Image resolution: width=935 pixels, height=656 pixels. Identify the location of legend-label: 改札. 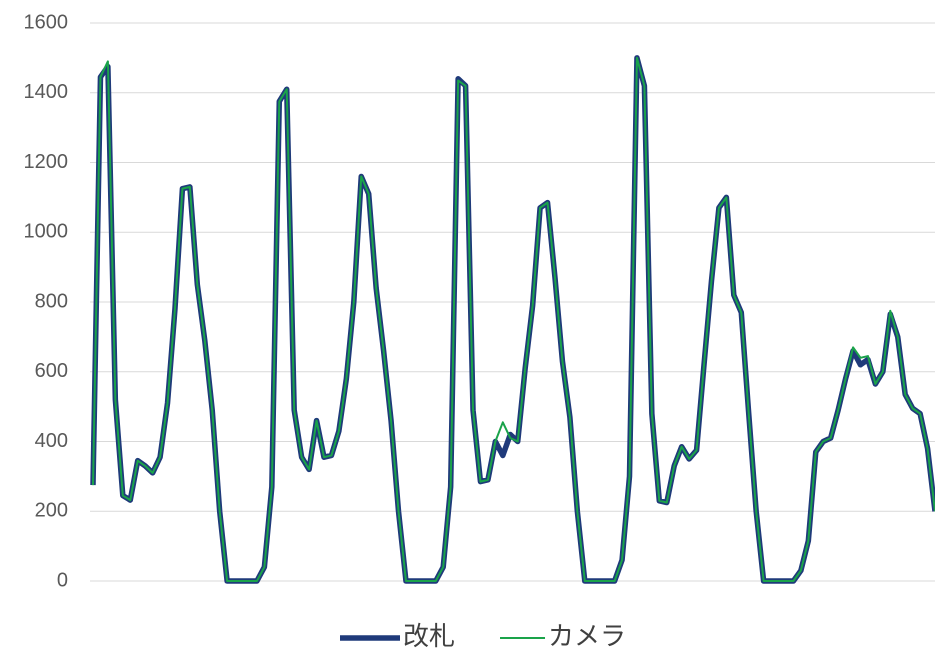
(429, 636).